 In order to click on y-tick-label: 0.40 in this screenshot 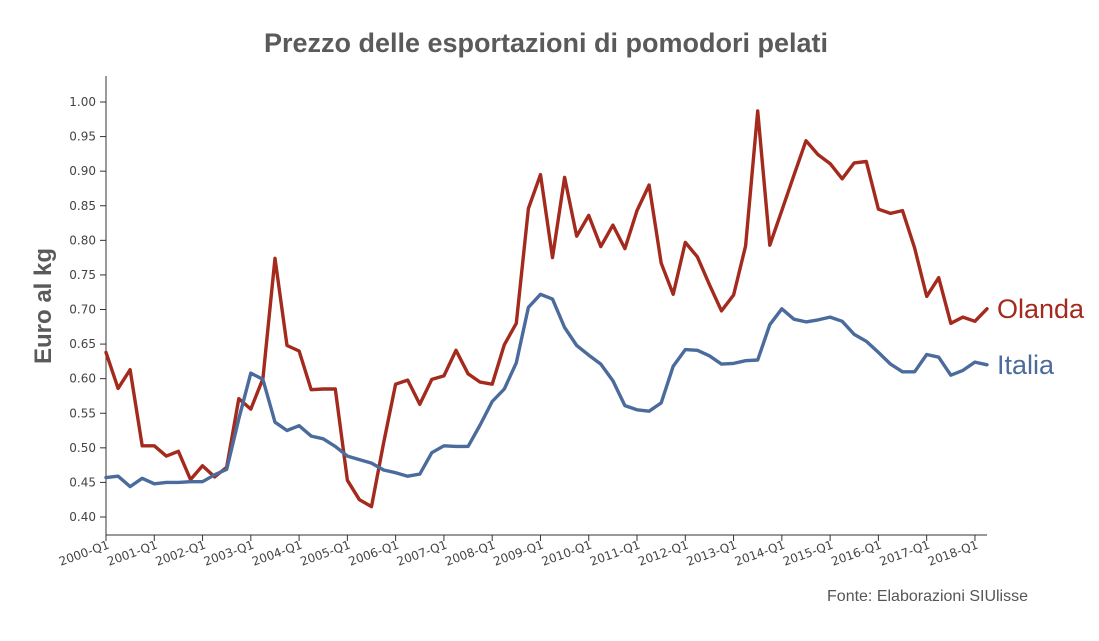, I will do `click(82, 517)`.